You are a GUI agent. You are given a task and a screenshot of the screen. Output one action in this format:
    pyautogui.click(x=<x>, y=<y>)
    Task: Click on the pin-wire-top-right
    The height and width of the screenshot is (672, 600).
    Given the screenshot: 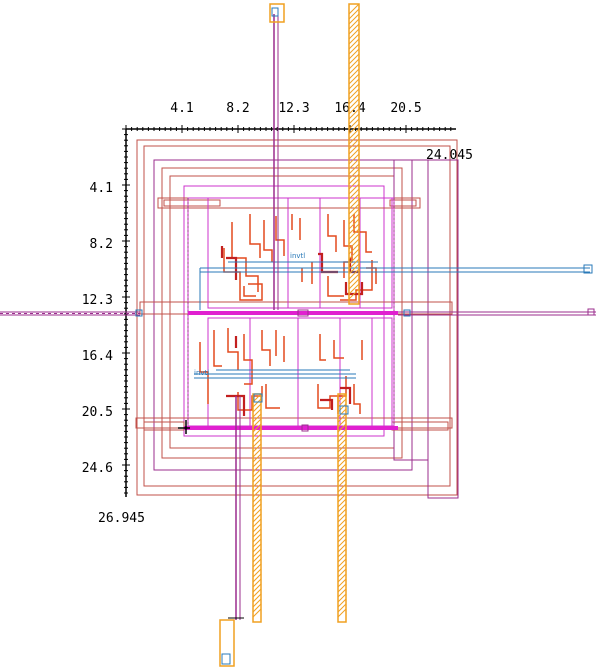 What is the action you would take?
    pyautogui.click(x=354, y=154)
    